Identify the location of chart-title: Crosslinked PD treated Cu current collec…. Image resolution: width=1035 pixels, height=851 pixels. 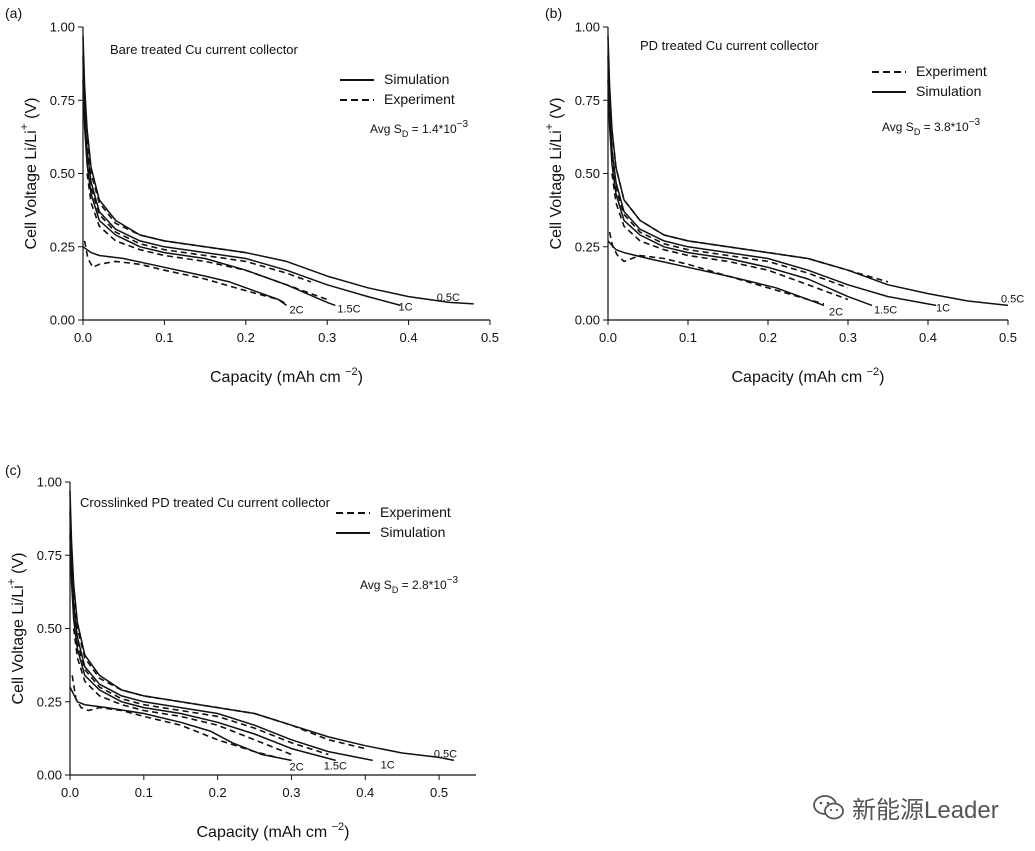
(205, 502).